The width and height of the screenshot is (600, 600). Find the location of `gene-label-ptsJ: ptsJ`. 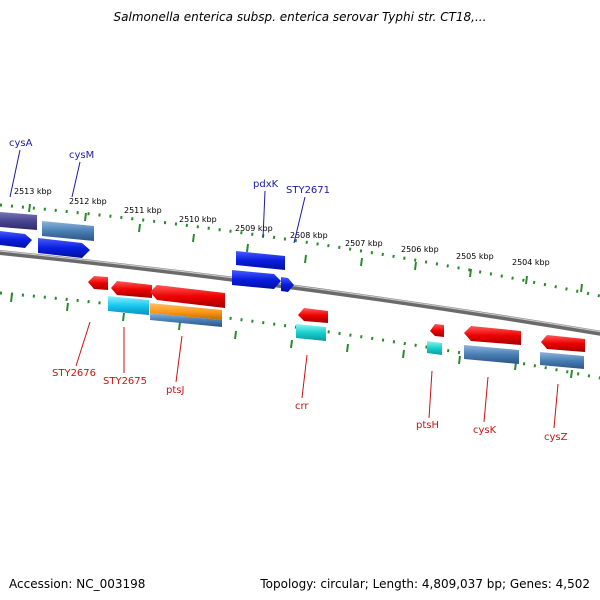

gene-label-ptsJ: ptsJ is located at coordinates (175, 390).